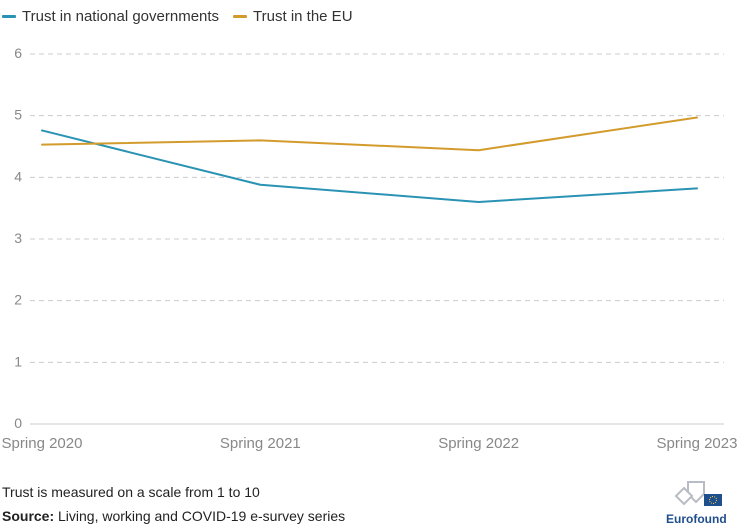  I want to click on y-tick-label-0: 0, so click(18, 423).